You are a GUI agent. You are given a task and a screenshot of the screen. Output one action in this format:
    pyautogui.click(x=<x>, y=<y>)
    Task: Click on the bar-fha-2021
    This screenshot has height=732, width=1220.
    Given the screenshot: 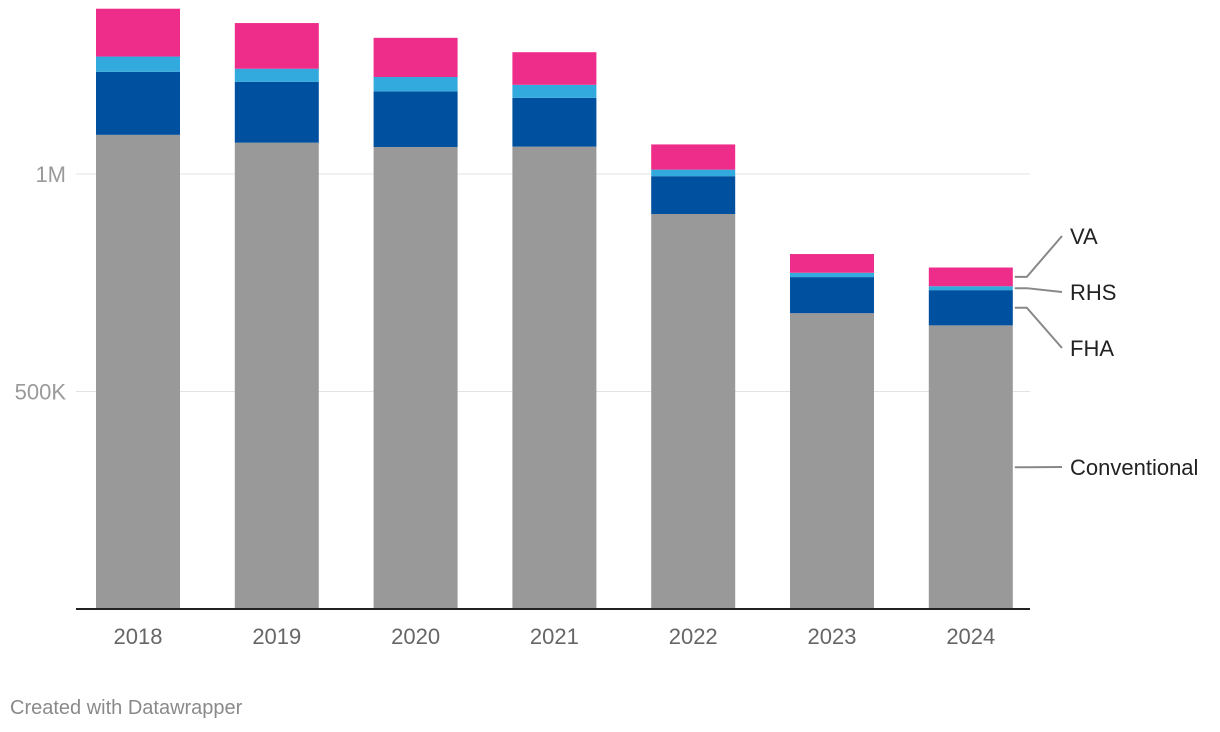 What is the action you would take?
    pyautogui.click(x=554, y=122)
    